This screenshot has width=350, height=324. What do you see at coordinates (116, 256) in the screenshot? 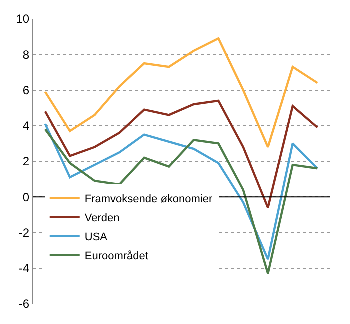
I see `legend-label: Euroområdet` at bounding box center [116, 256].